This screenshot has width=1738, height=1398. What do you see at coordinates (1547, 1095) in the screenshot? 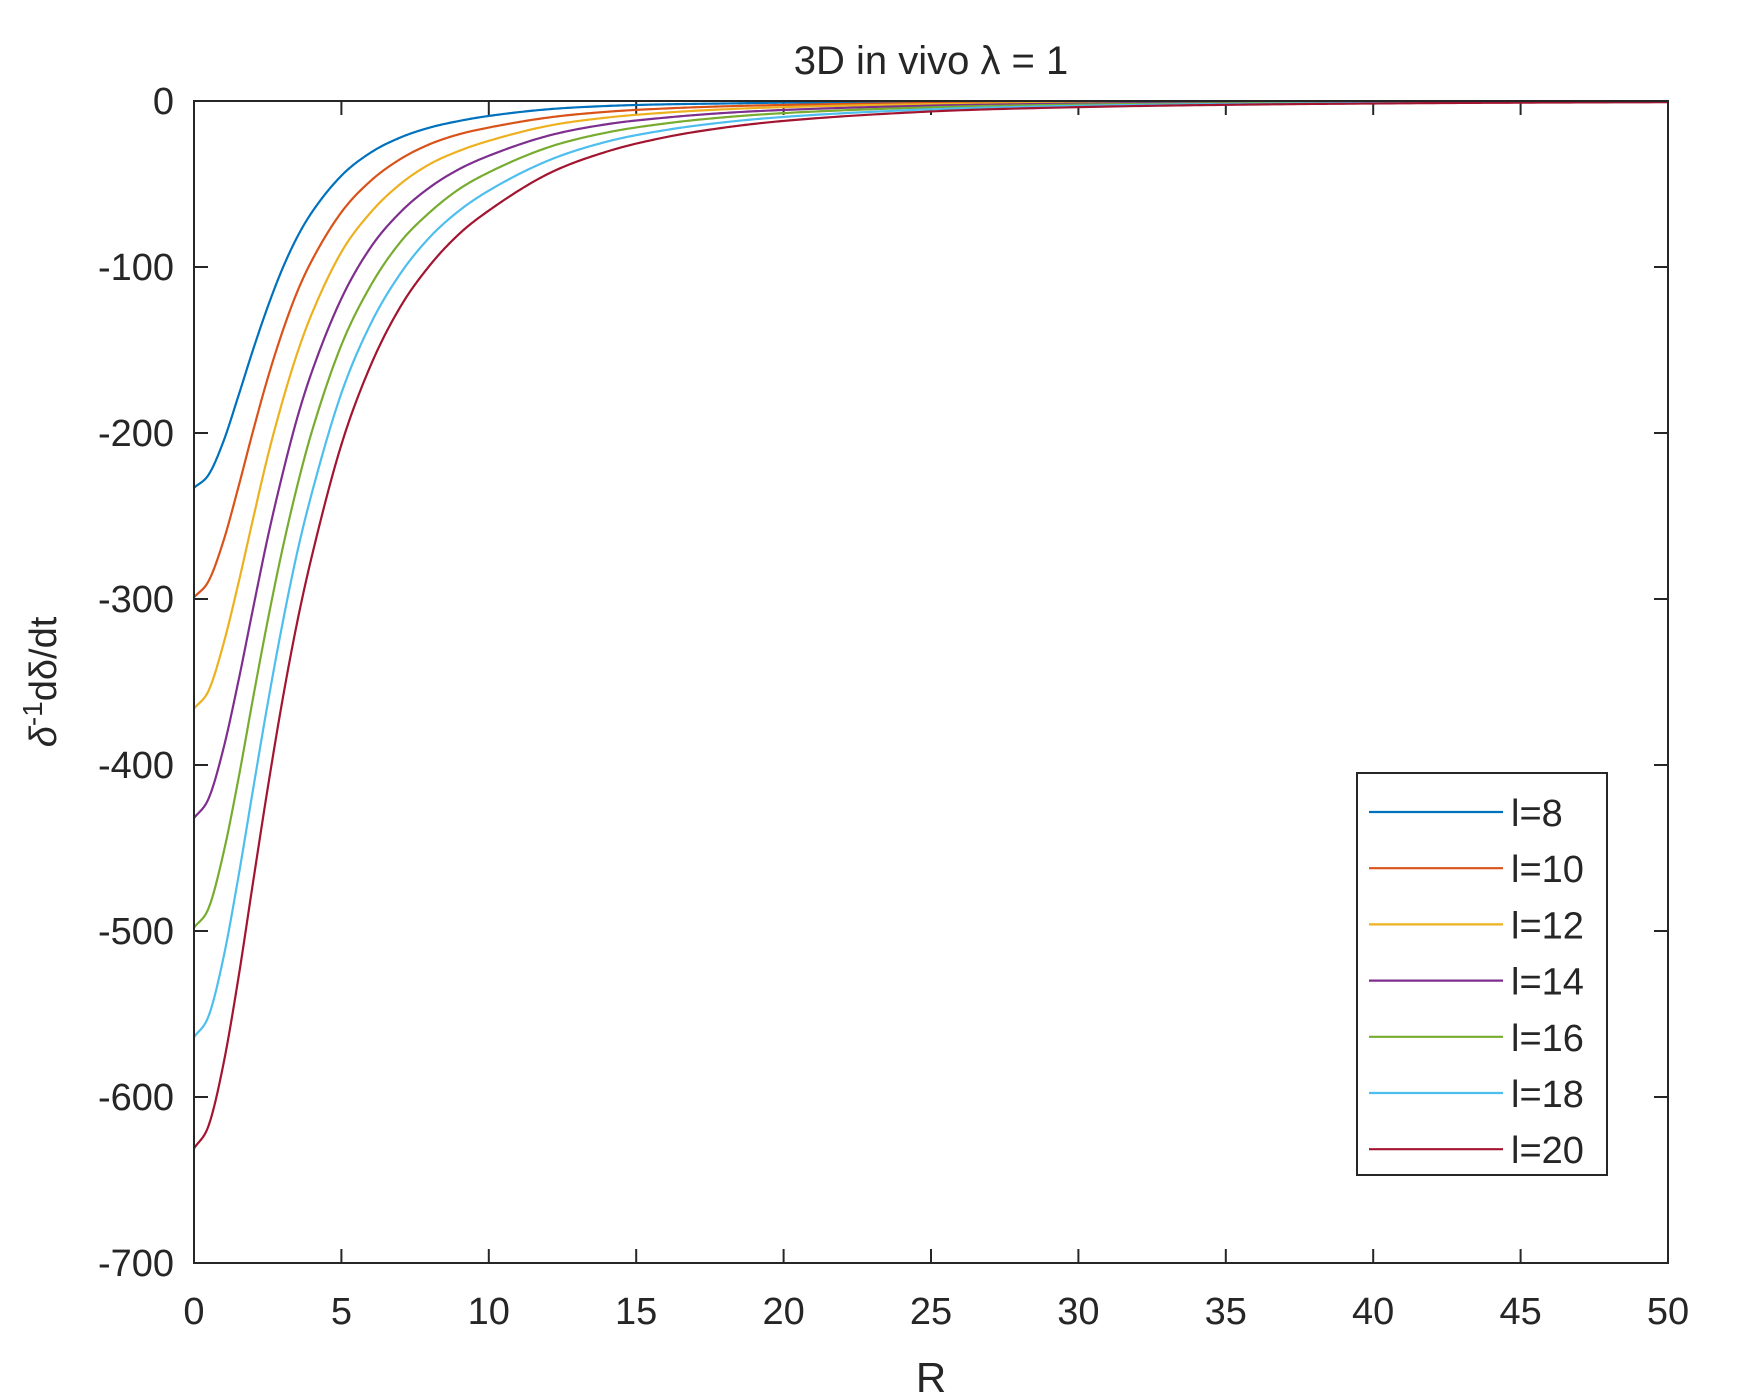
I see `legend-label: l=18` at bounding box center [1547, 1095].